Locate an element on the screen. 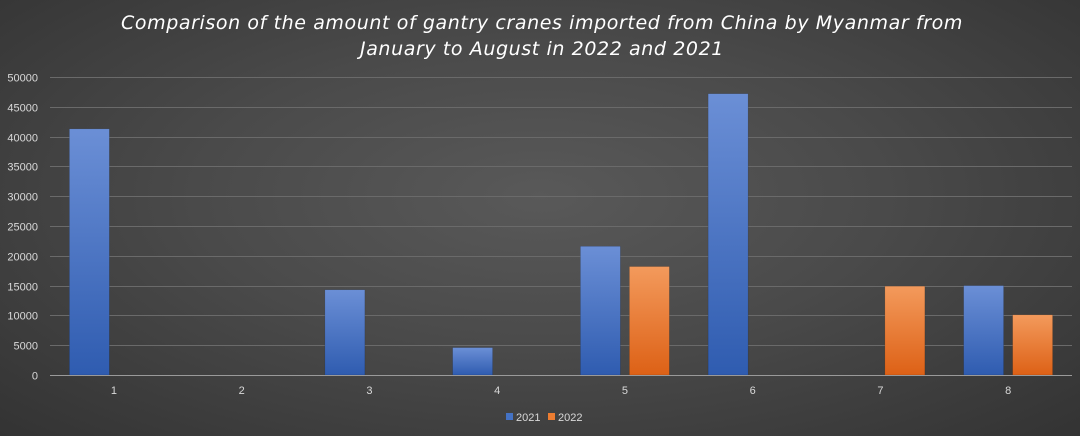 This screenshot has height=436, width=1080. x-tick-label: 2 is located at coordinates (242, 391).